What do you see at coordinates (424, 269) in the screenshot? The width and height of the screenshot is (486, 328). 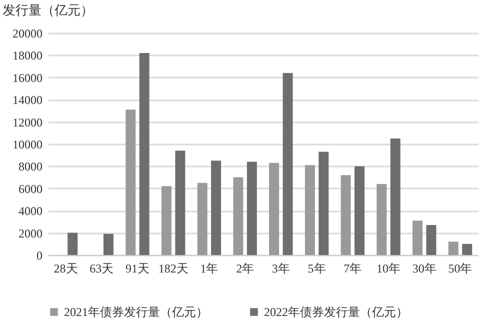 I see `x-tick-label: 30年` at bounding box center [424, 269].